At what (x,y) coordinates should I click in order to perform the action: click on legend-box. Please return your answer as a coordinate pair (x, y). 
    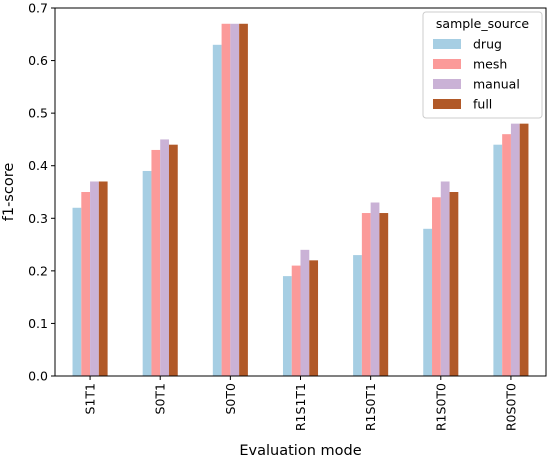
    Looking at the image, I should click on (482, 65).